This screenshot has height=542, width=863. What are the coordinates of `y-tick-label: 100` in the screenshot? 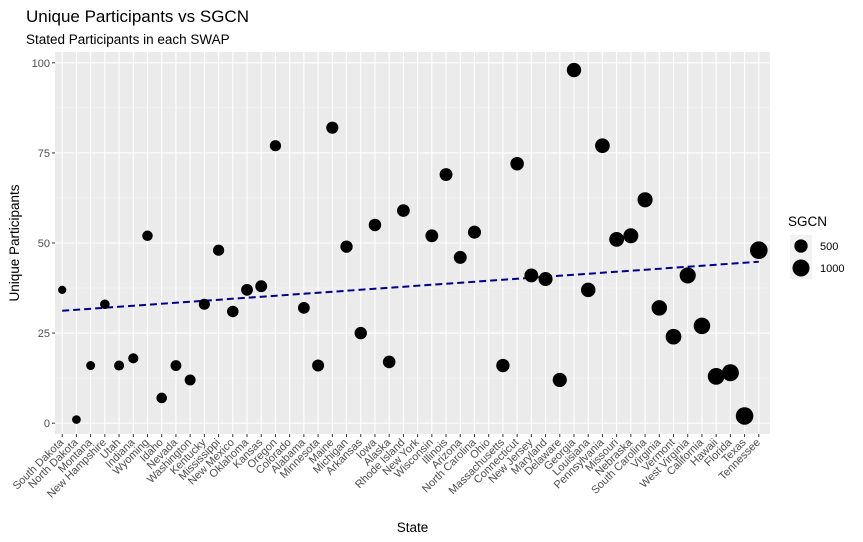 It's located at (41, 64).